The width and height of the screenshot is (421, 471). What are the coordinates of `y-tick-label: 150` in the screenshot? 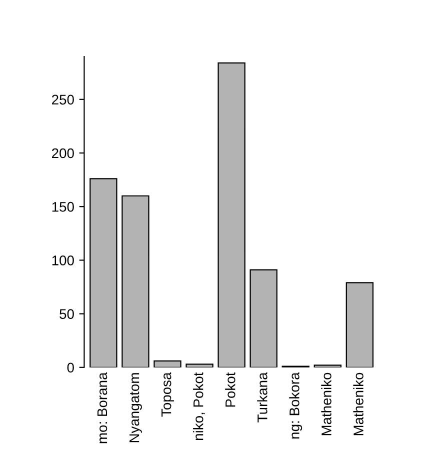 It's located at (63, 207).